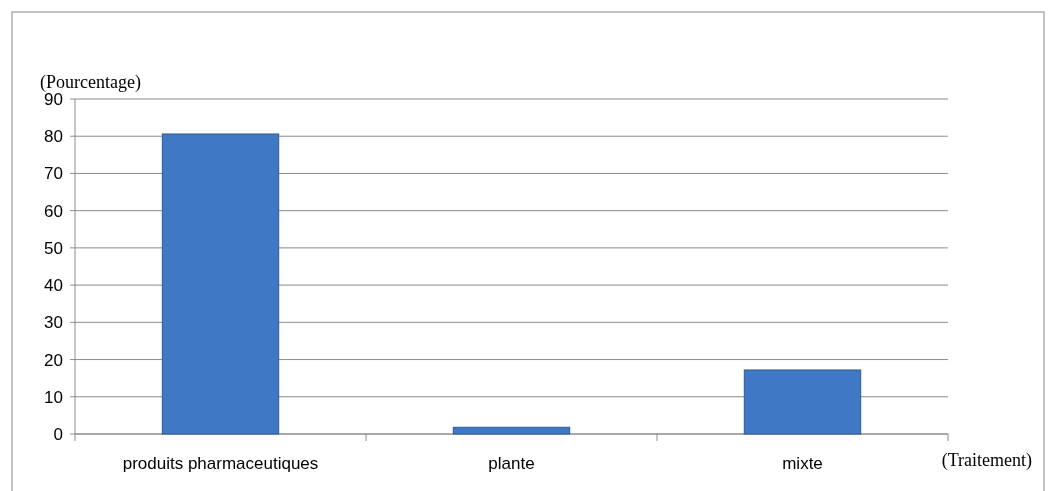 This screenshot has height=491, width=1048. I want to click on x-tick-label: plante, so click(511, 463).